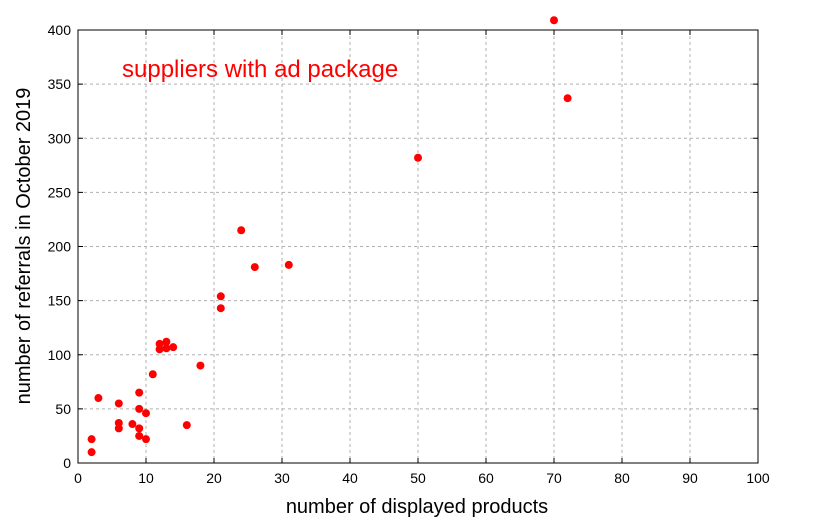 This screenshot has width=813, height=525. Describe the element at coordinates (24, 246) in the screenshot. I see `y-axis-label: number of referrals in October 2019` at that location.